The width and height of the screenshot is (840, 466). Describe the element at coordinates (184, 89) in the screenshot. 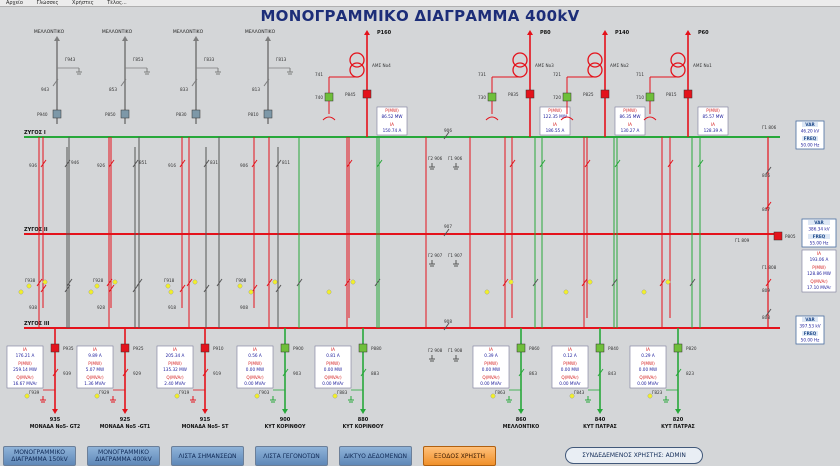

I see `isolator-label: 833` at that location.